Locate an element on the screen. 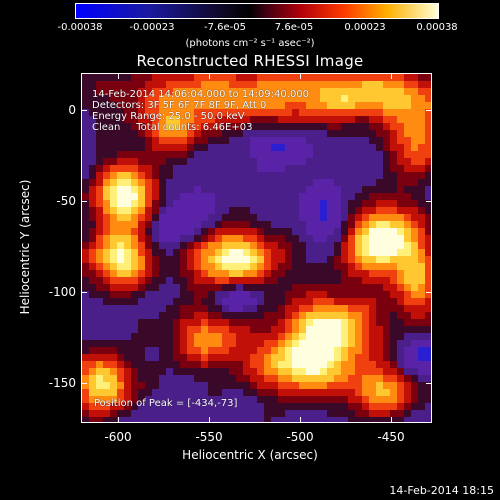  plot-title: Reconstructed RHESSI Image is located at coordinates (250, 61).